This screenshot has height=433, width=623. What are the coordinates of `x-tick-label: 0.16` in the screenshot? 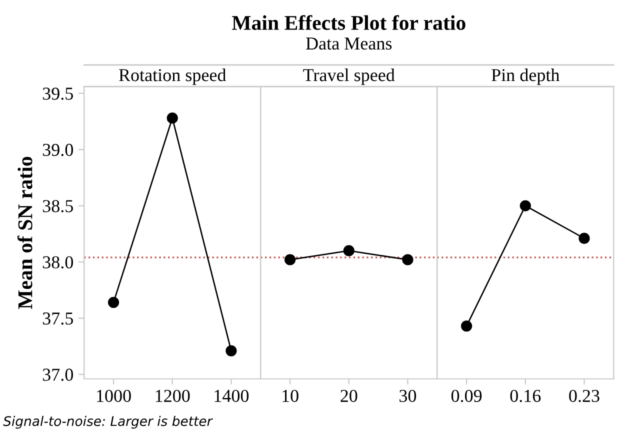 It's located at (525, 396).